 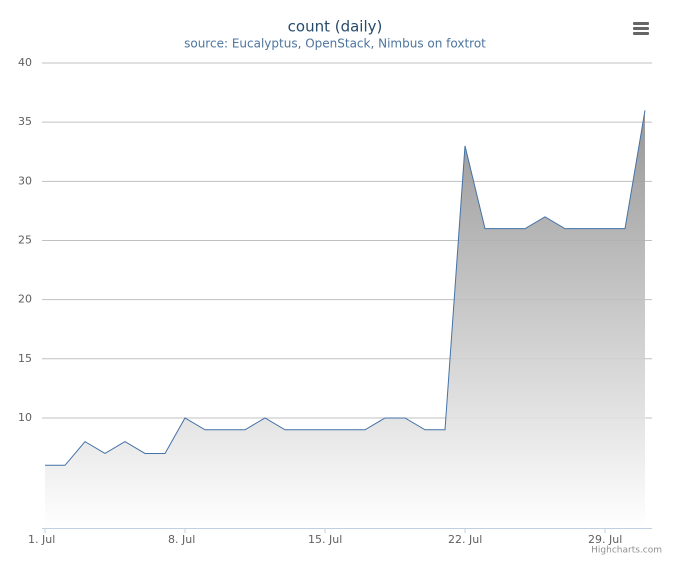 What do you see at coordinates (641, 28) in the screenshot?
I see `menu-button` at bounding box center [641, 28].